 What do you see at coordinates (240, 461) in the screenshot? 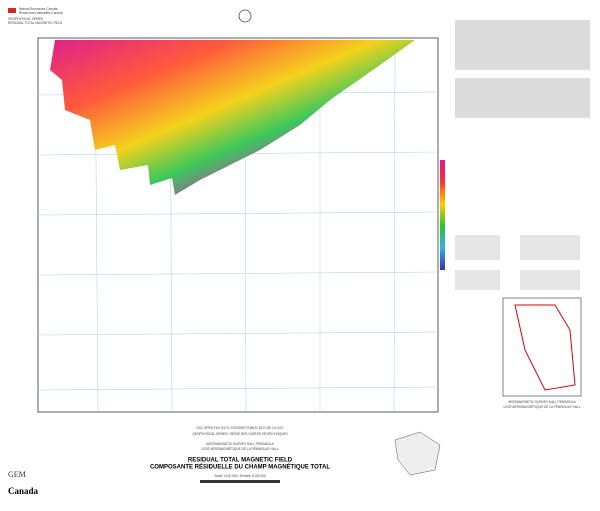
I see `main-title: RESIDUAL TOTAL MAGNETIC FIELD` at bounding box center [240, 461].